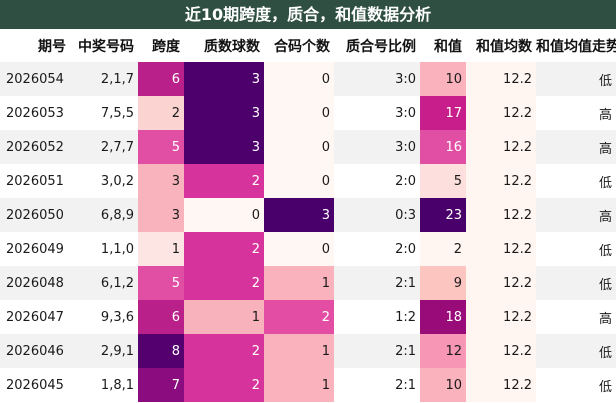 This screenshot has width=616, height=403. Describe the element at coordinates (35, 317) in the screenshot. I see `cell-period: 2026047` at that location.